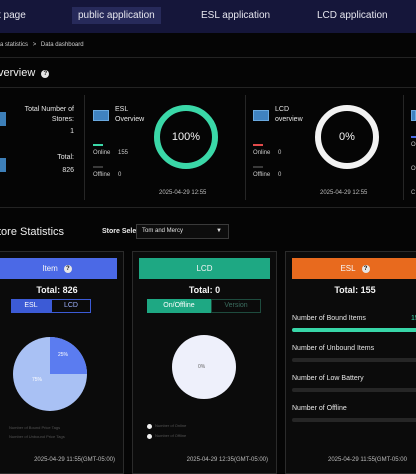 The height and width of the screenshot is (474, 416). I want to click on lcd-online-ring, so click(347, 137).